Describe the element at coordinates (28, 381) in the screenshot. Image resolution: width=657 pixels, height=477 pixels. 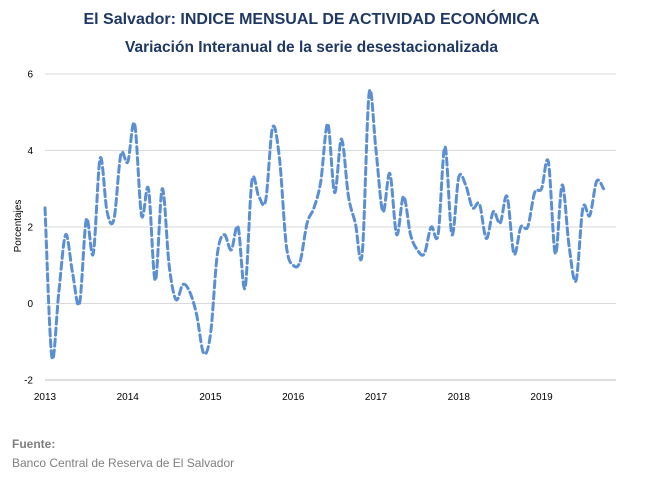
I see `y-tick-label: -2` at that location.